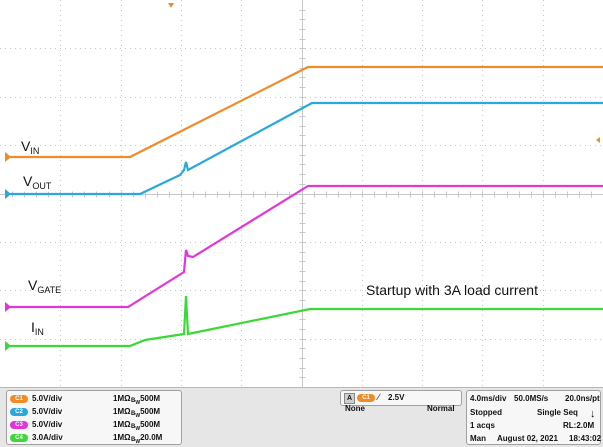  Describe the element at coordinates (147, 439) in the screenshot. I see `channel-bandwidth: BW20.0M` at that location.